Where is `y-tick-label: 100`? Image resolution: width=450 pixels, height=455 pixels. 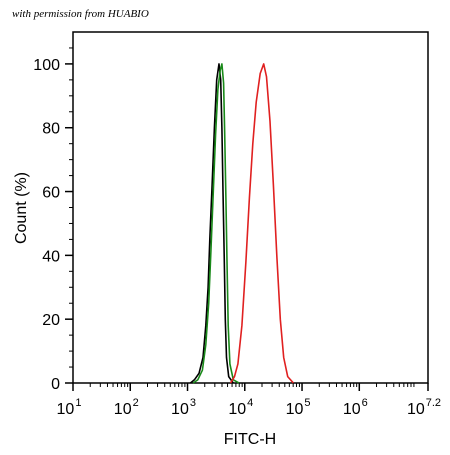
y-tick-label: 100 is located at coordinates (46, 65).